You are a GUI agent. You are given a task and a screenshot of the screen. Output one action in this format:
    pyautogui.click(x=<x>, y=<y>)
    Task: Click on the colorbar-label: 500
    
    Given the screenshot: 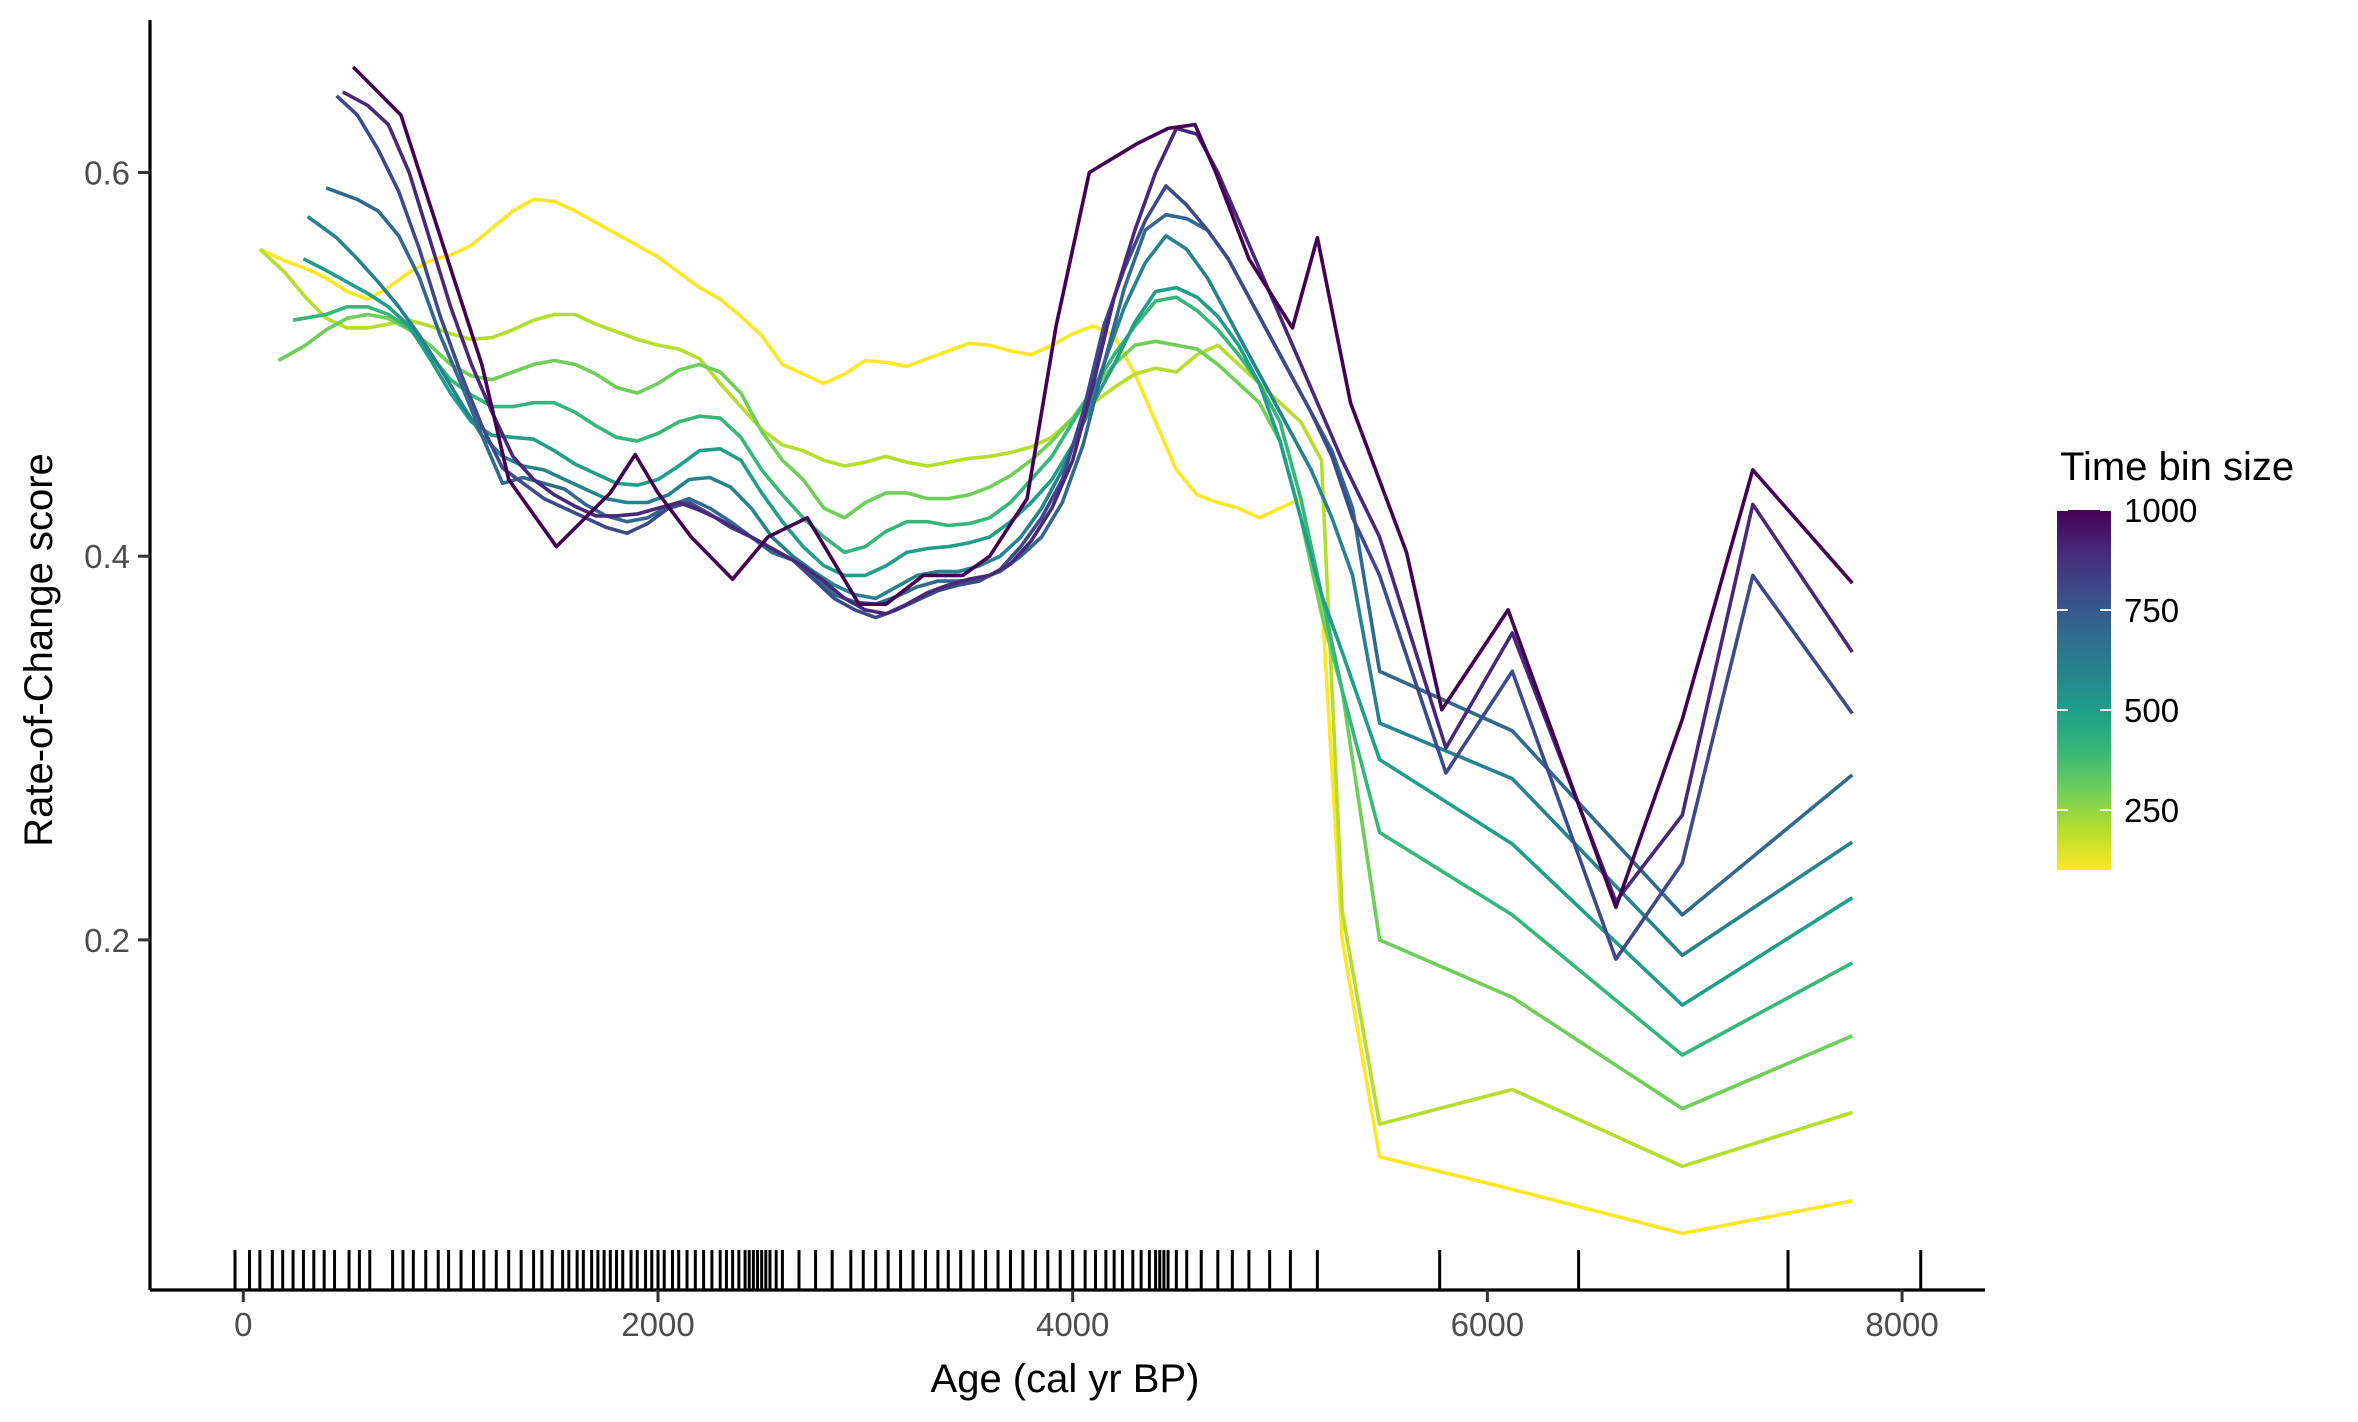 What is the action you would take?
    pyautogui.click(x=2151, y=710)
    